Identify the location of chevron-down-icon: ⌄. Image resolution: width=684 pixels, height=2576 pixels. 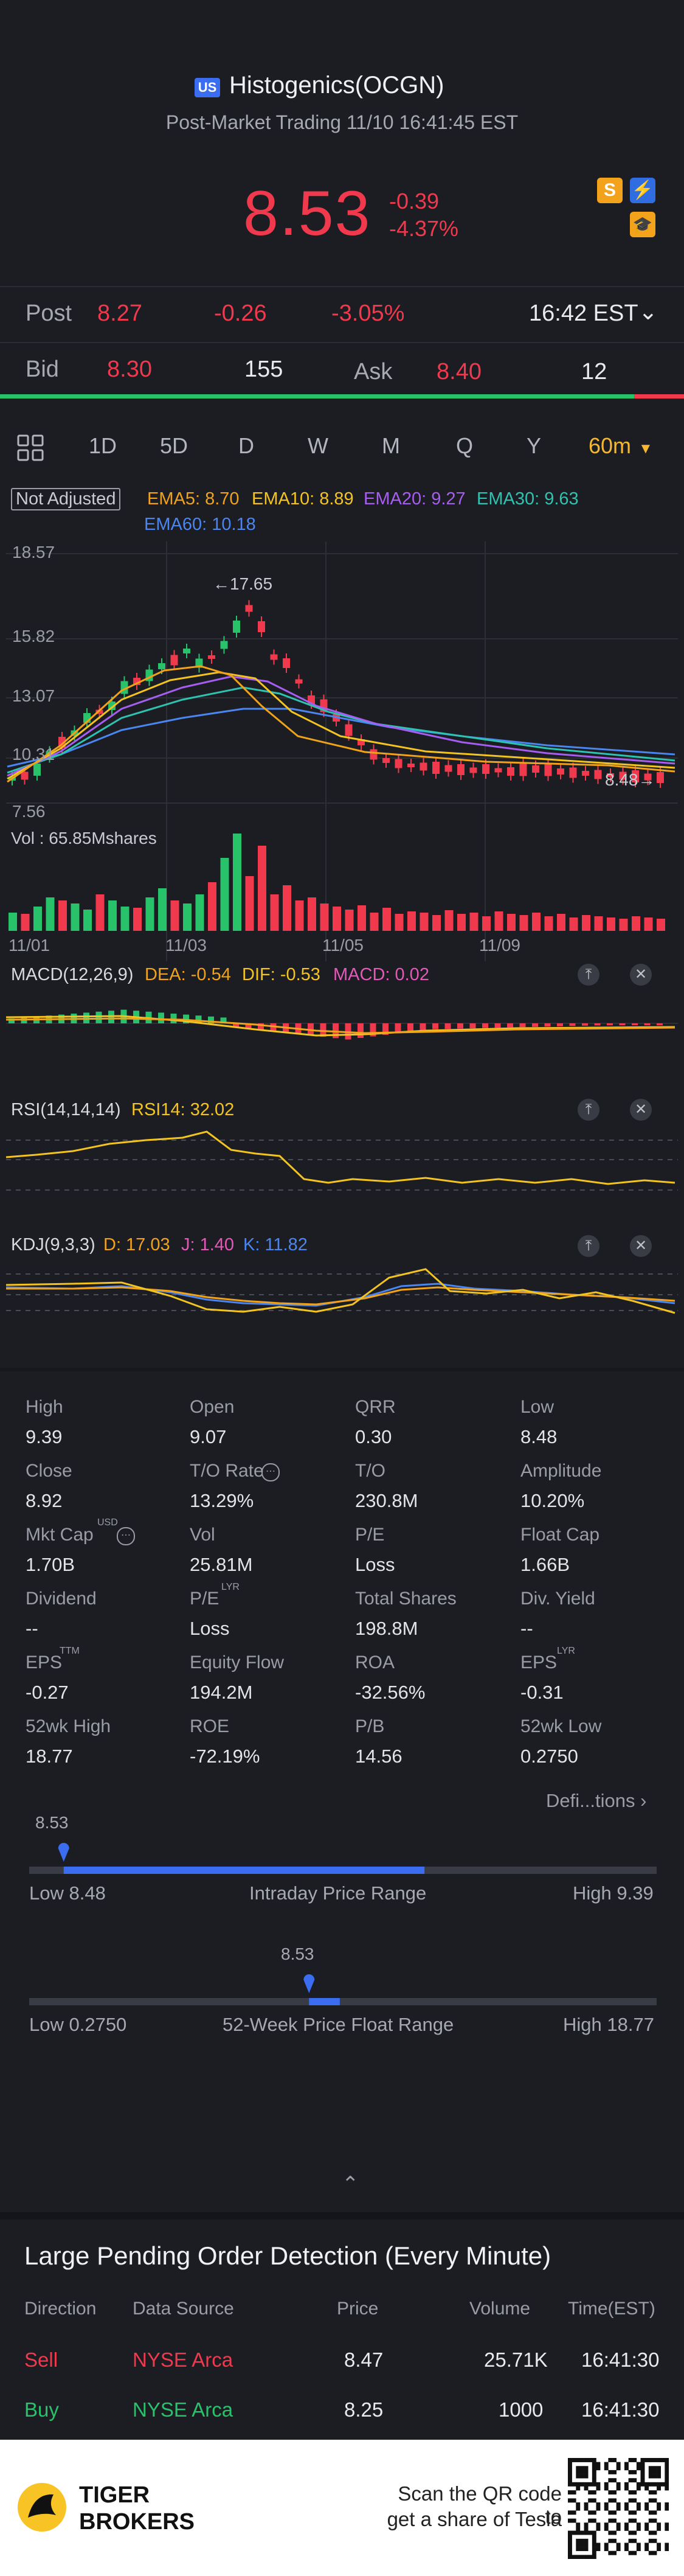
(648, 312).